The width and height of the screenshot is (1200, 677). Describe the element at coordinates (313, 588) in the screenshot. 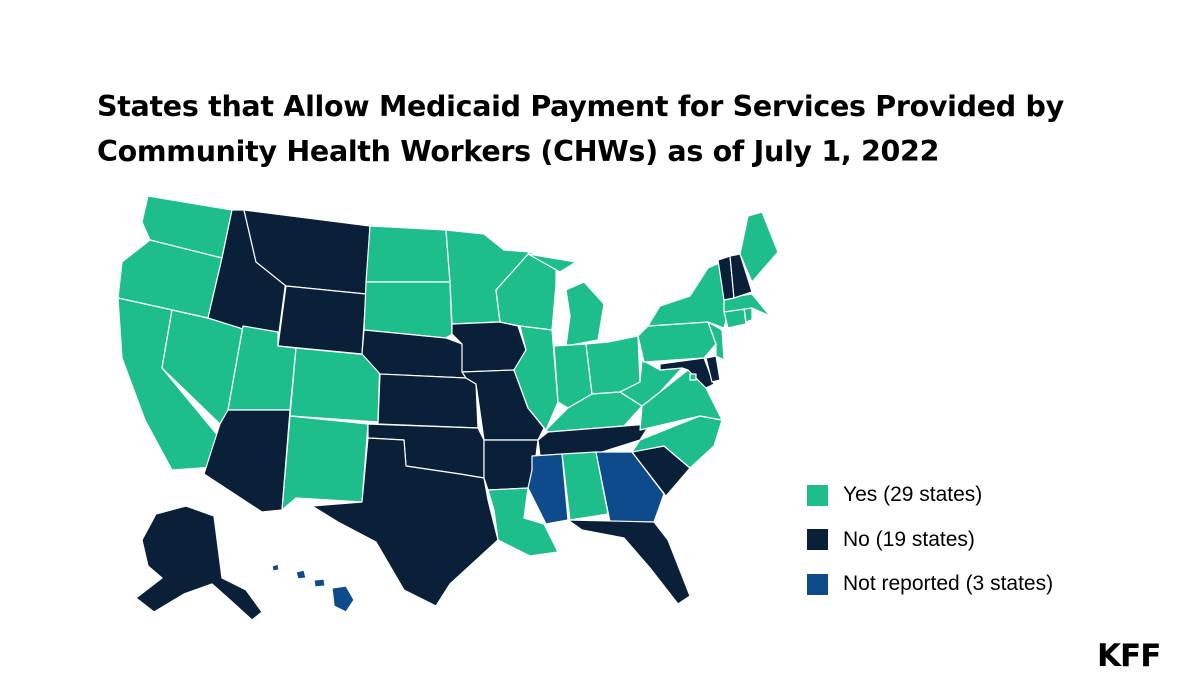

I see `state-HI` at that location.